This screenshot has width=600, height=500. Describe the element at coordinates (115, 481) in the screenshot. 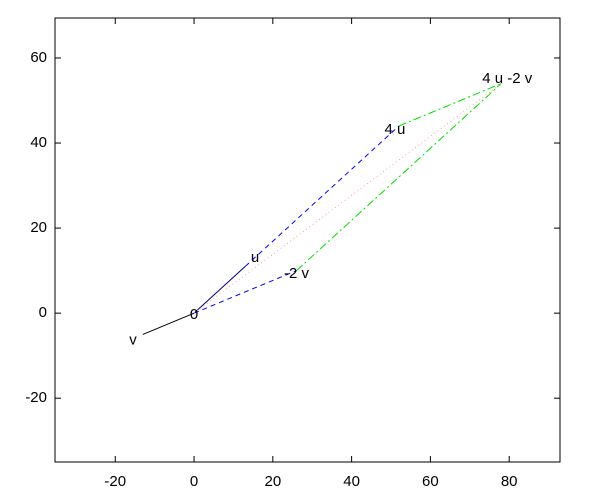

I see `x-tick-label: -20` at that location.